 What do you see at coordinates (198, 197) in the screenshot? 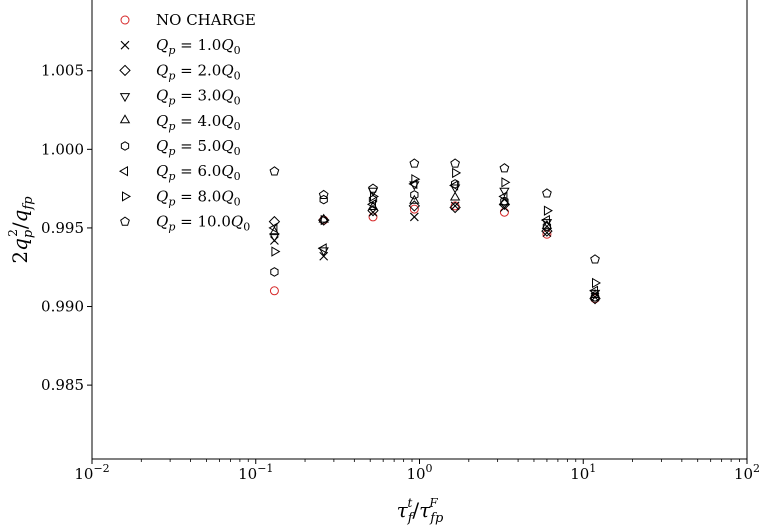
I see `legend-label: Qp = 8.0Q0` at bounding box center [198, 197].